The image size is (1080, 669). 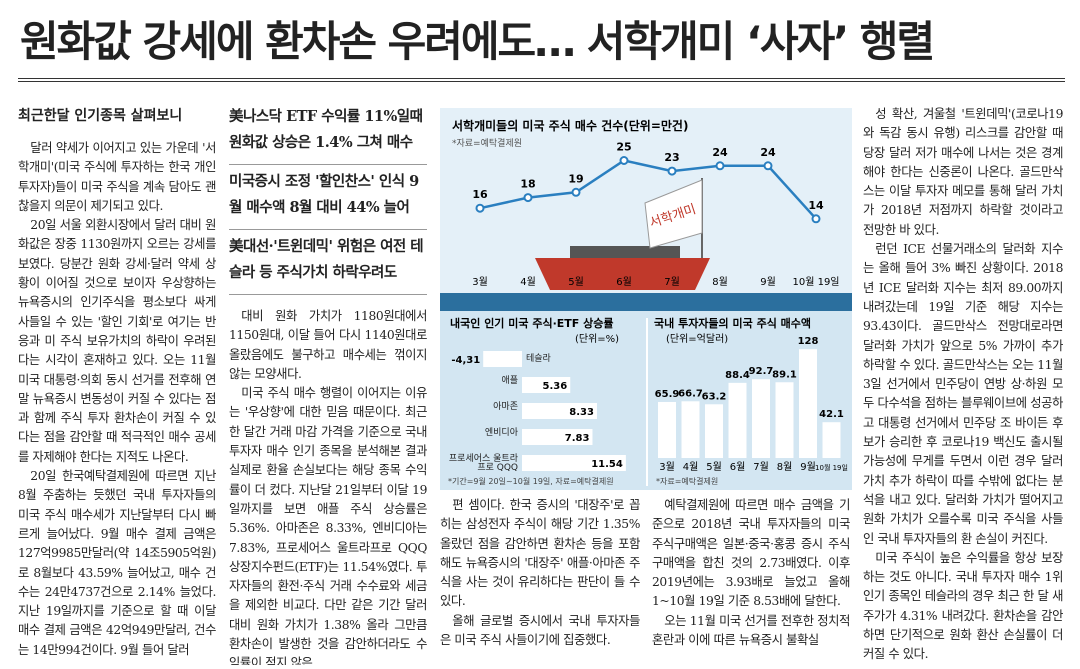 I want to click on chart-title: 국내 투자자들의 미국 주식 매수액, so click(x=732, y=323).